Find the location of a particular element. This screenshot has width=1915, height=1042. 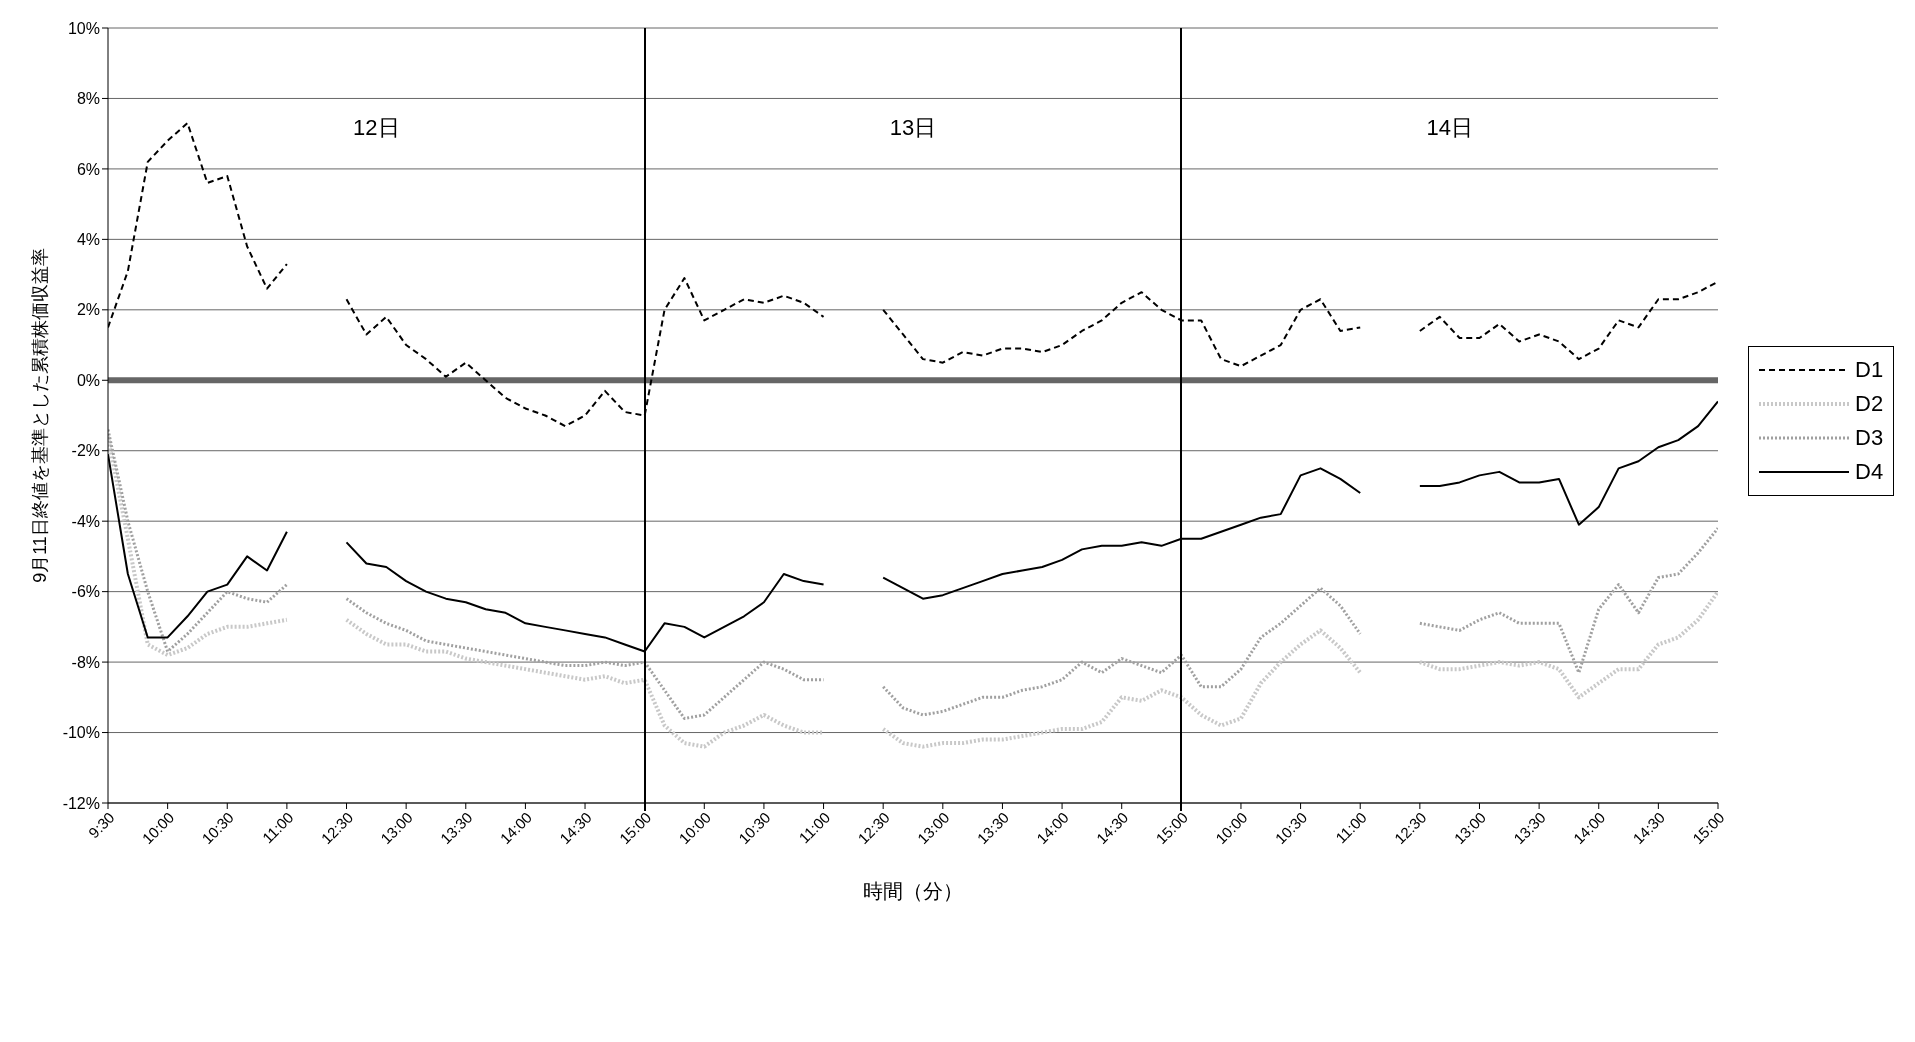

legend-label: D1 is located at coordinates (1869, 369).